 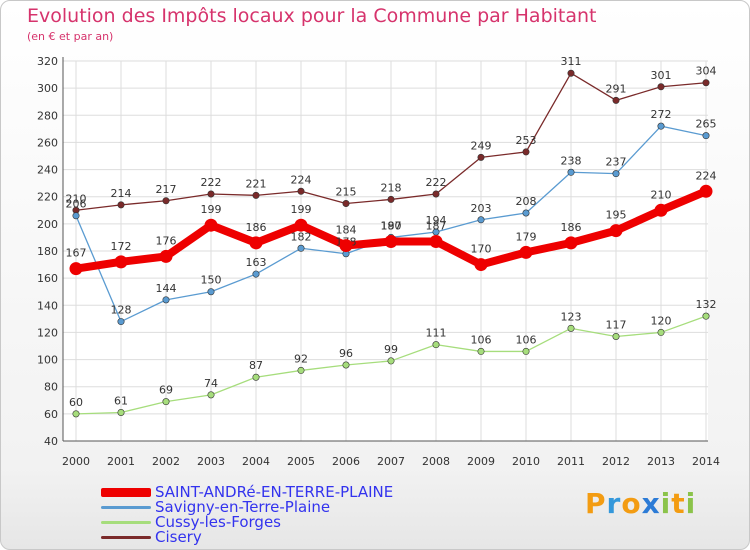 What do you see at coordinates (47, 142) in the screenshot?
I see `y-tick-label: 260` at bounding box center [47, 142].